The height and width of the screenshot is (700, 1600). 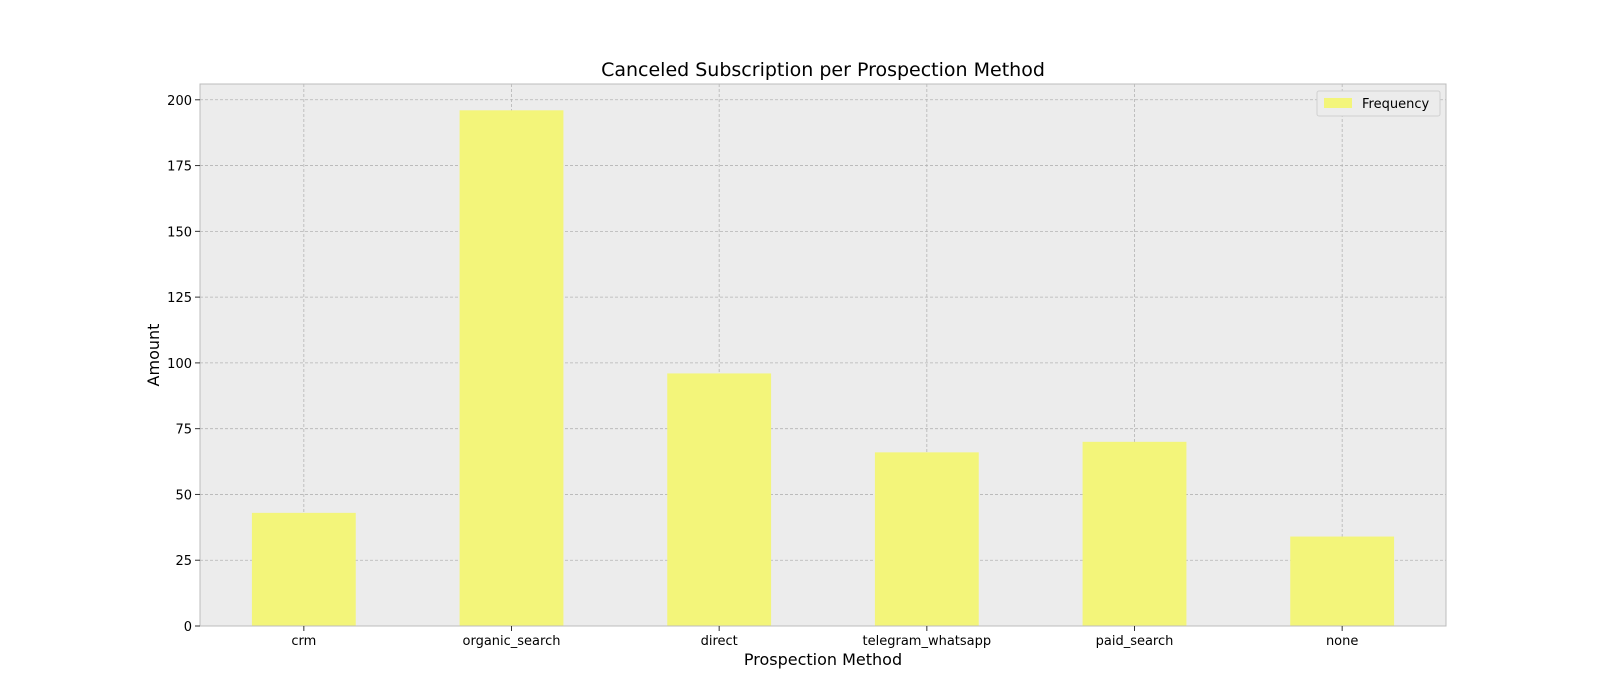 I want to click on y-tick-label: 50, so click(x=183, y=495).